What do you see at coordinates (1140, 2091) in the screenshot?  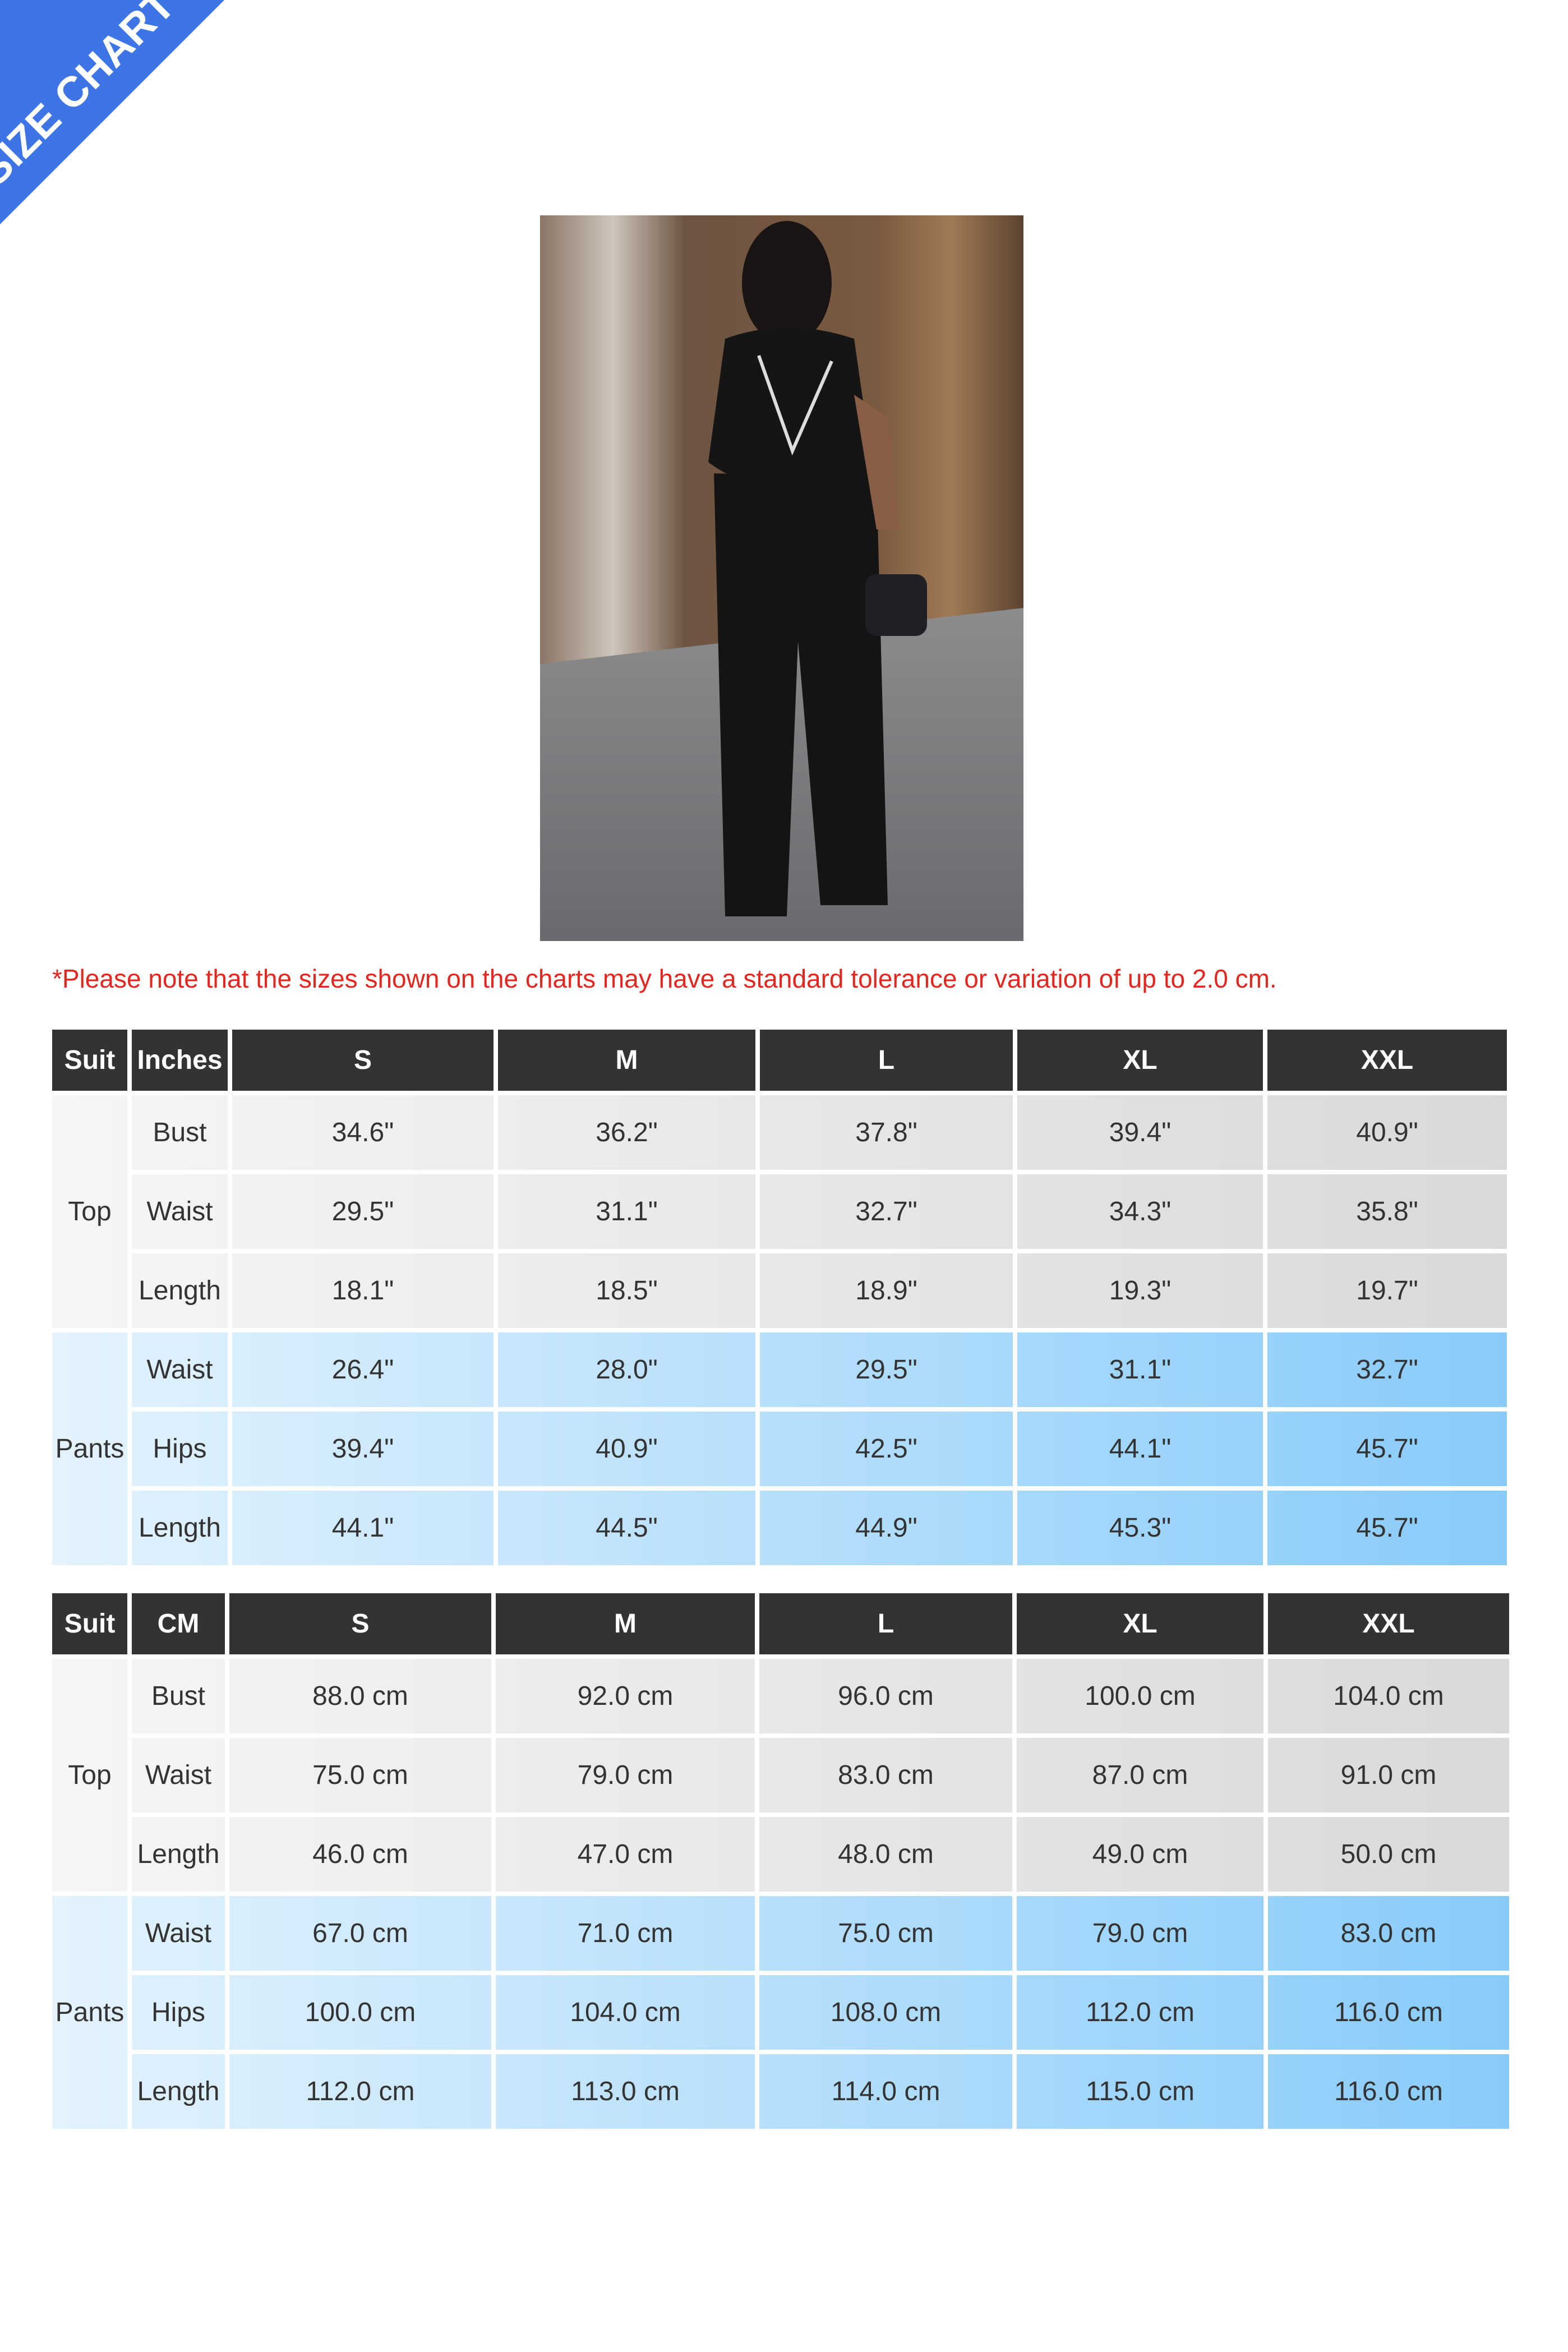 I see `size-value-cell: 115.0 cm` at bounding box center [1140, 2091].